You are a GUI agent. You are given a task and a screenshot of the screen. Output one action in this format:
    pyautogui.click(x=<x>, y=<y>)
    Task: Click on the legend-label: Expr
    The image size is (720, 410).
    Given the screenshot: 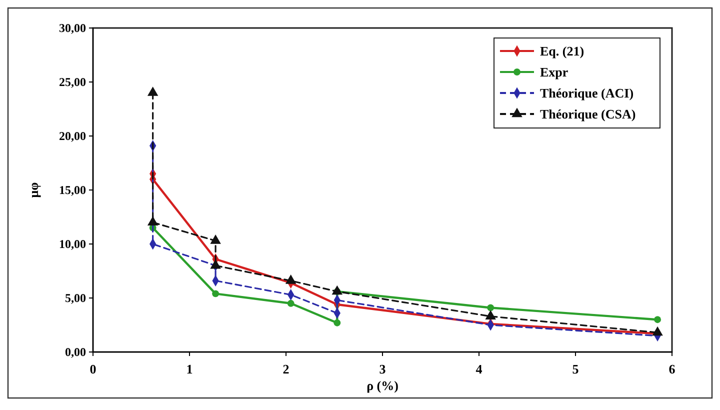 What is the action you would take?
    pyautogui.click(x=554, y=72)
    